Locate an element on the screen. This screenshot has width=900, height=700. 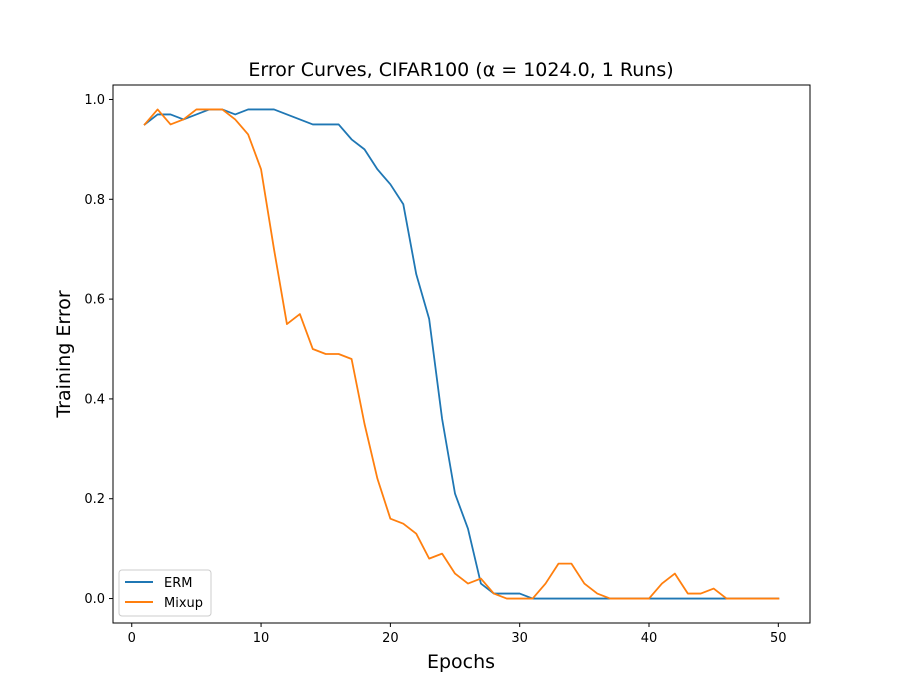
x-tick-label: 40 is located at coordinates (649, 638).